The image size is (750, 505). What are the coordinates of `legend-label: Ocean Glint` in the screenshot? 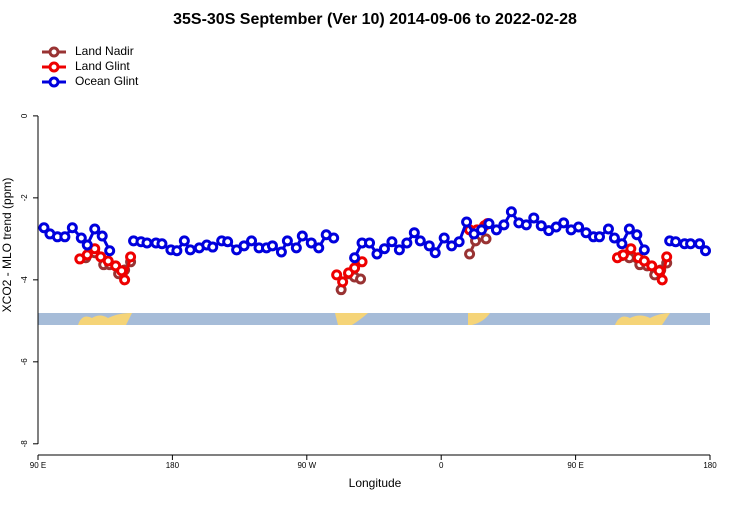 It's located at (107, 81).